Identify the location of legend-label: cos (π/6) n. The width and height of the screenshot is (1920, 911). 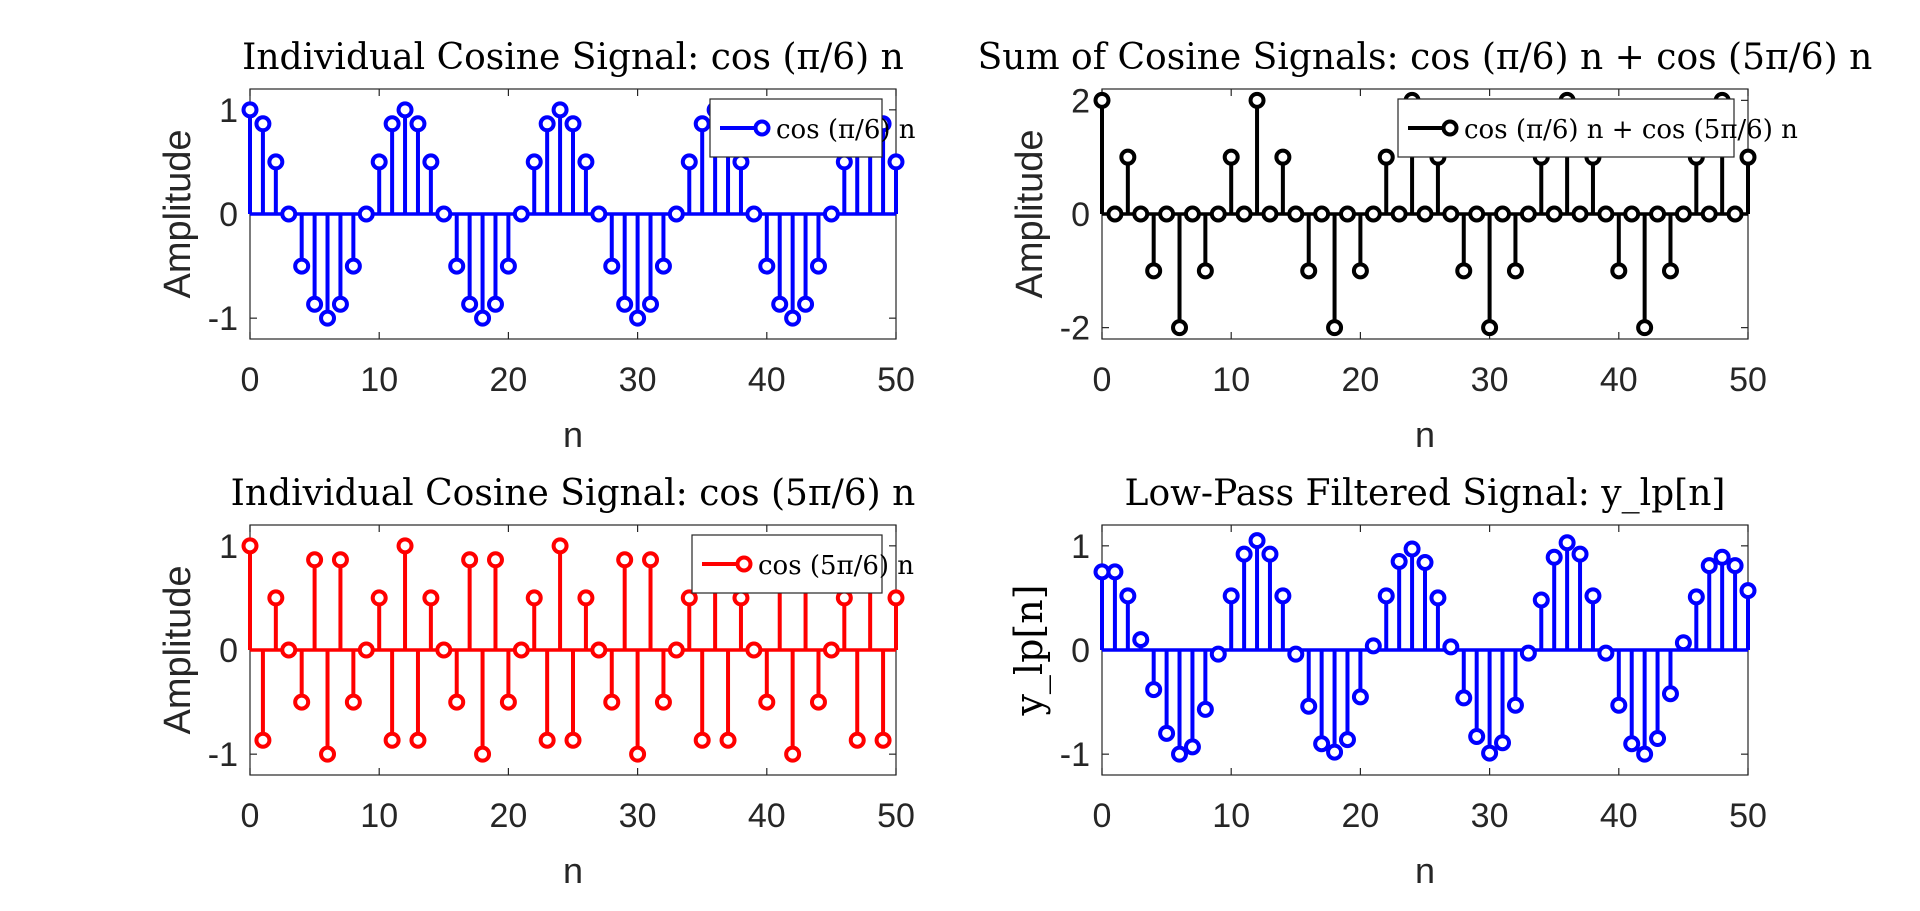
(846, 130).